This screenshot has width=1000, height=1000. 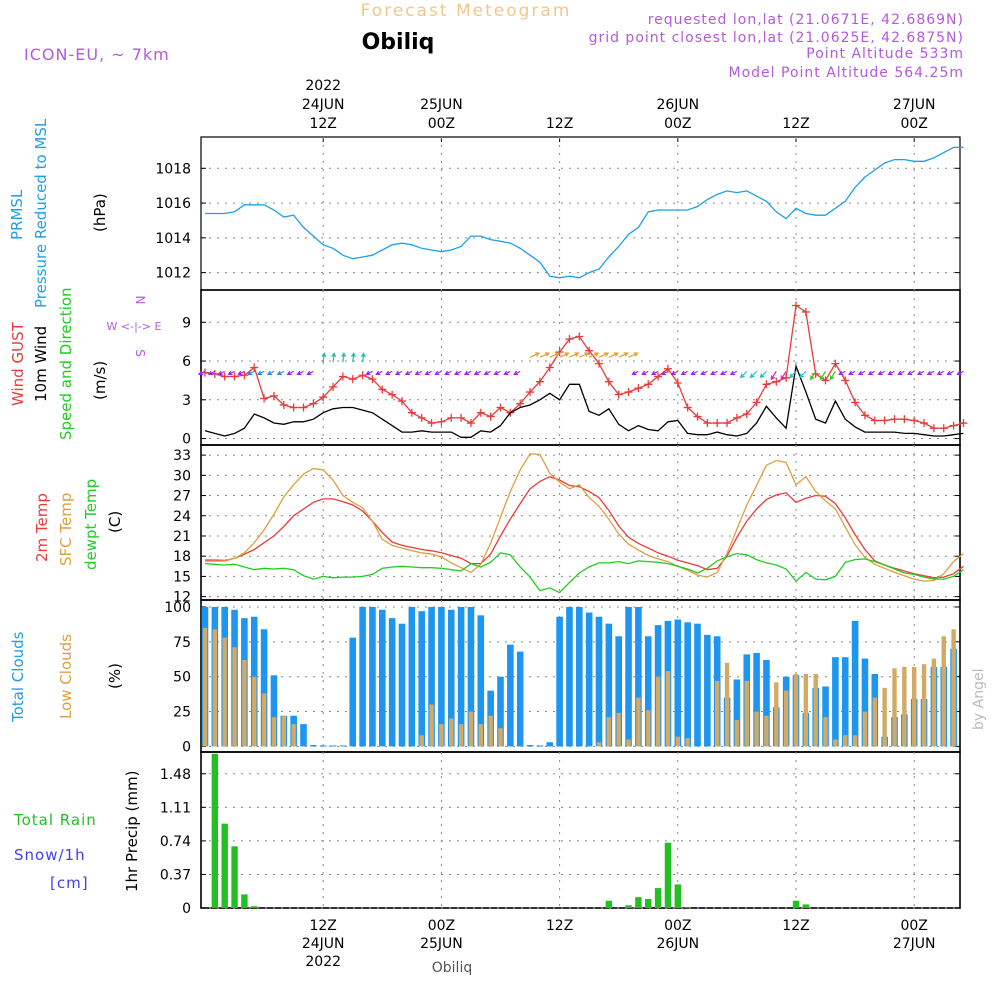 I want to click on requested-coords: requested lon,lat (21.0671E, 42.6869N), so click(x=806, y=20).